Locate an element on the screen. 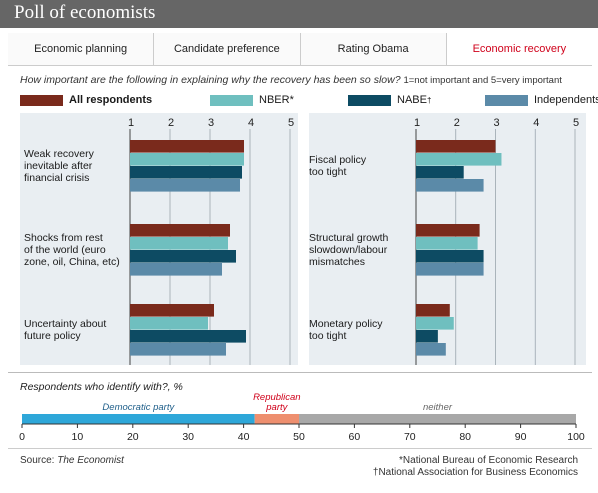 The image size is (598, 493). source-credit: Source: The Economist is located at coordinates (72, 460).